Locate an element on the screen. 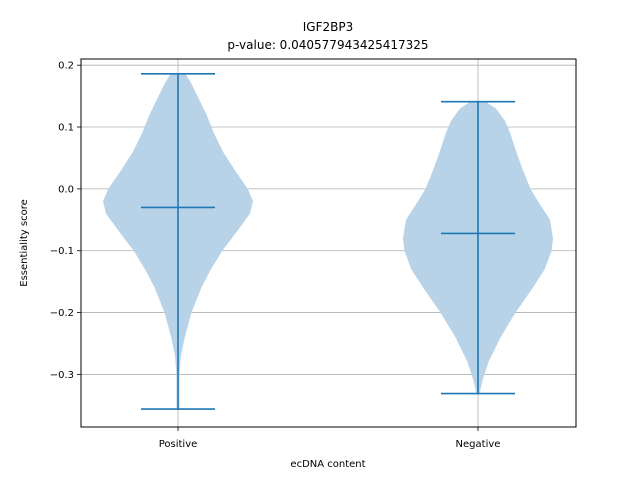  x-axis-label: ecDNA content is located at coordinates (327, 464).